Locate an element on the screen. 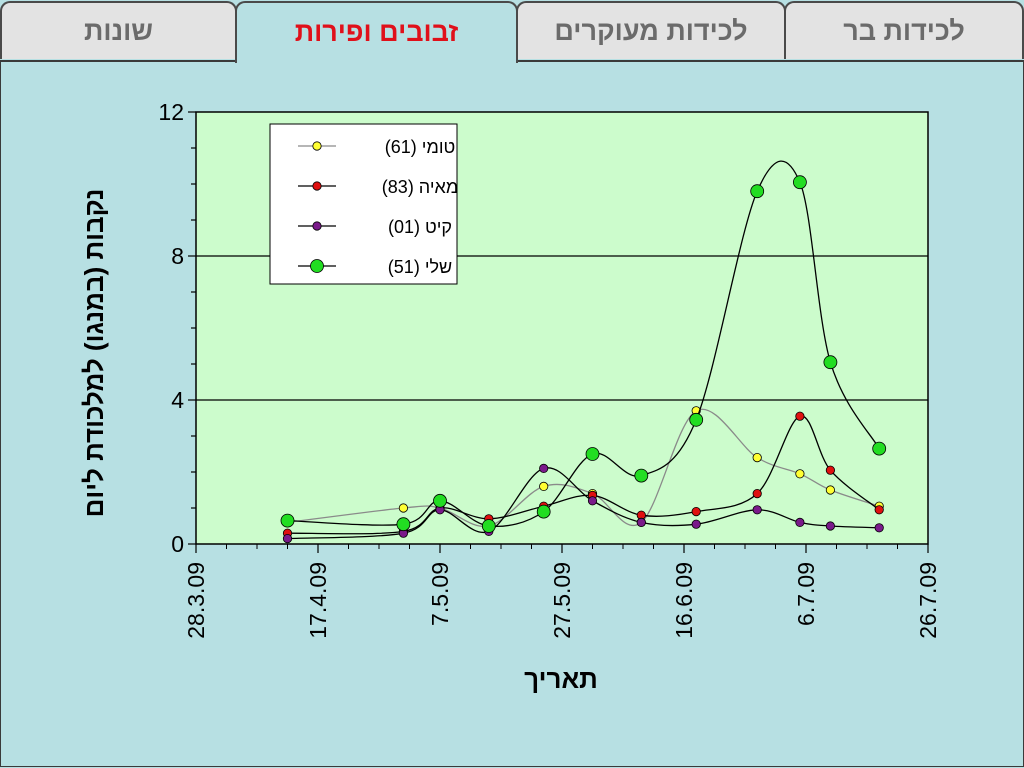 This screenshot has height=768, width=1024. x-tick-label: 17.4.09 is located at coordinates (318, 600).